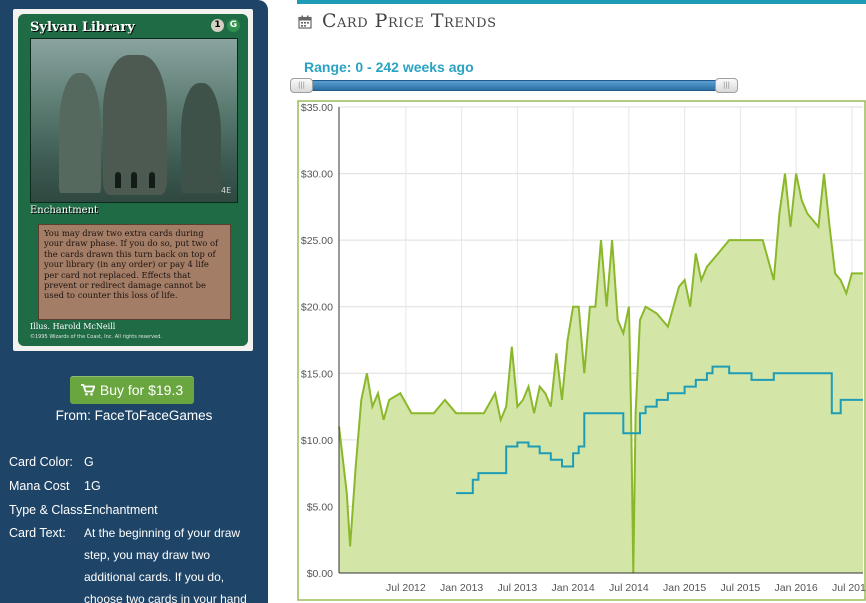  Describe the element at coordinates (301, 85) in the screenshot. I see `range-slider-handle-start: |||` at that location.